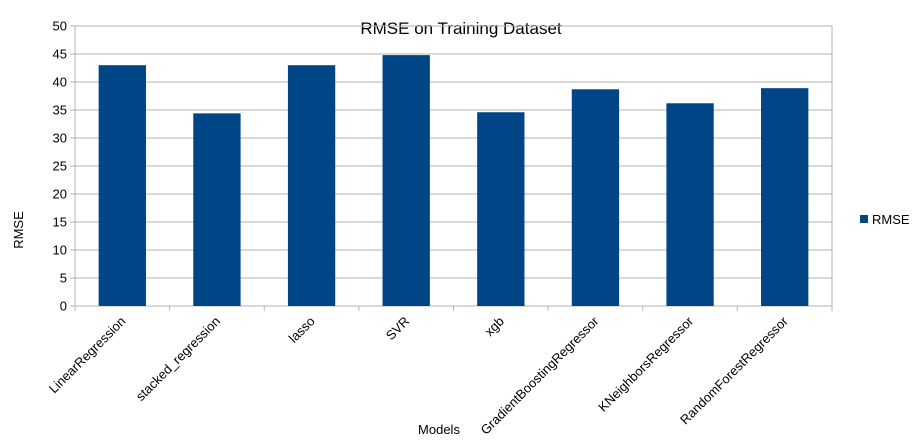 Image resolution: width=922 pixels, height=441 pixels. I want to click on y-tick-label: 5, so click(63, 278).